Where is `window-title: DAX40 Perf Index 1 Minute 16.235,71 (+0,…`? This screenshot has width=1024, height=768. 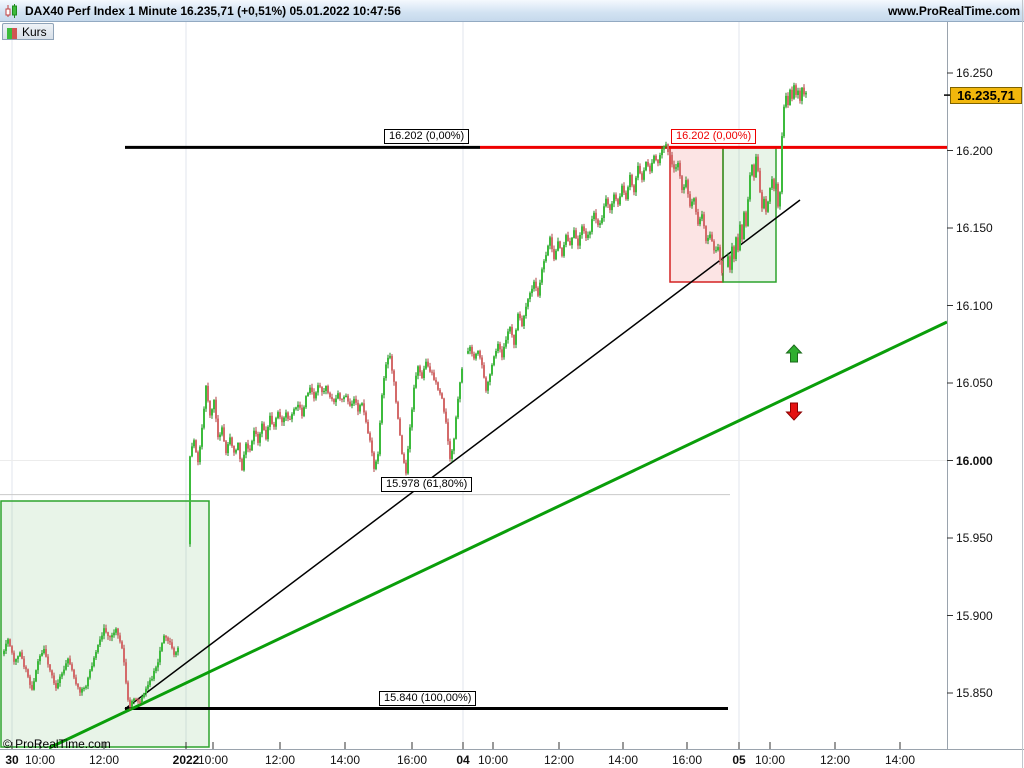 window-title: DAX40 Perf Index 1 Minute 16.235,71 (+0,… is located at coordinates (213, 10).